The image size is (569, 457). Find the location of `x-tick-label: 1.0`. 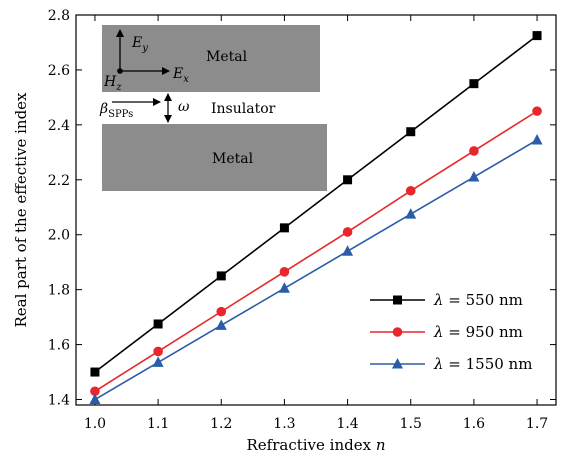

x-tick-label: 1.0 is located at coordinates (95, 424).